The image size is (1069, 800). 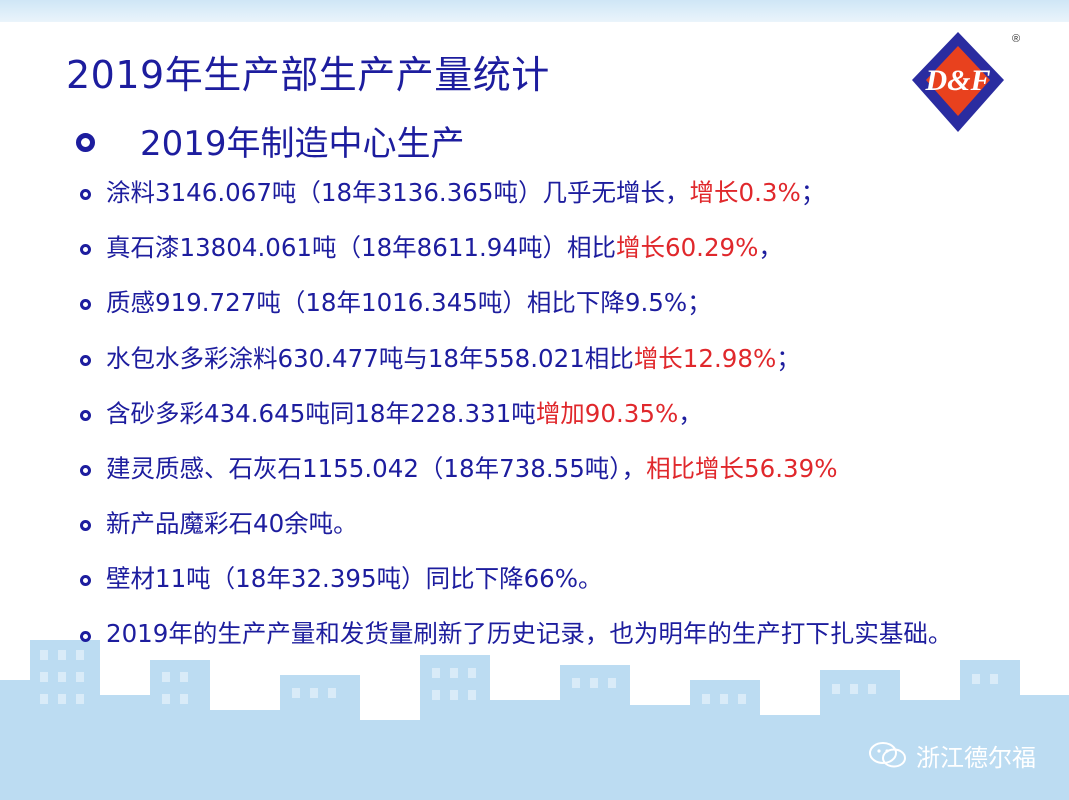 What do you see at coordinates (232, 524) in the screenshot?
I see `item-text: 新产品魔彩石40余吨。` at bounding box center [232, 524].